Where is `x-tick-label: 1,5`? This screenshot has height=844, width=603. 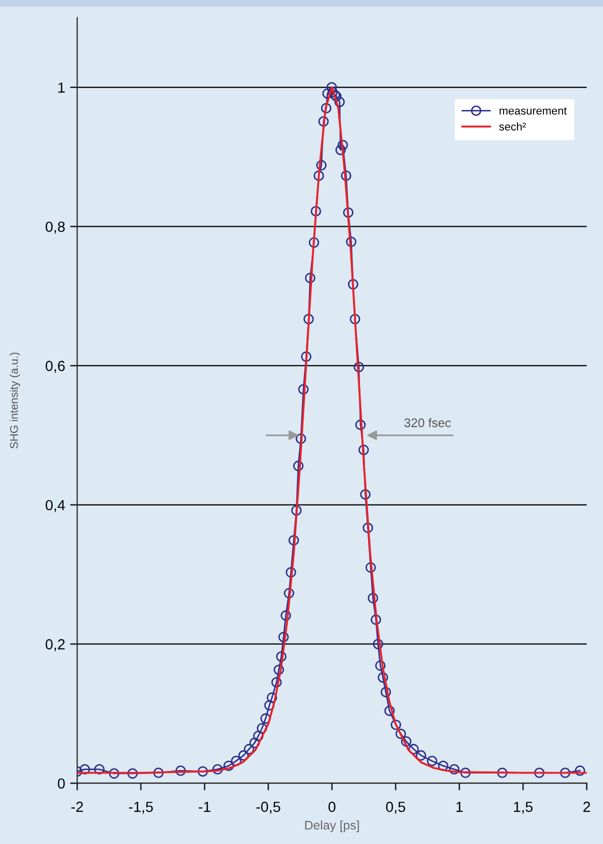 x-tick-label: 1,5 is located at coordinates (523, 808).